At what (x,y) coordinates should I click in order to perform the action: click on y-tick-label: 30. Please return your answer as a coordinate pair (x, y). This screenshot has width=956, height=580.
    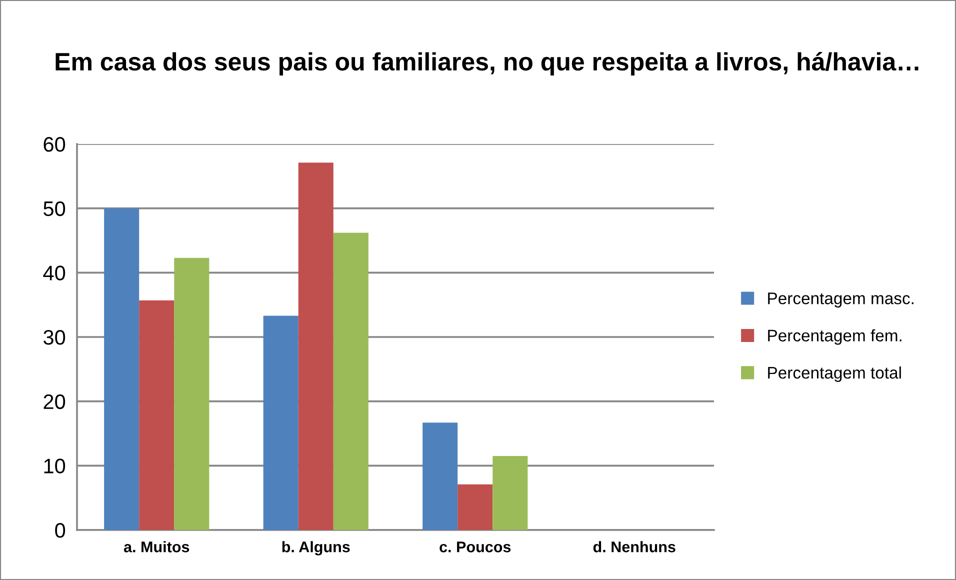
    Looking at the image, I should click on (55, 337).